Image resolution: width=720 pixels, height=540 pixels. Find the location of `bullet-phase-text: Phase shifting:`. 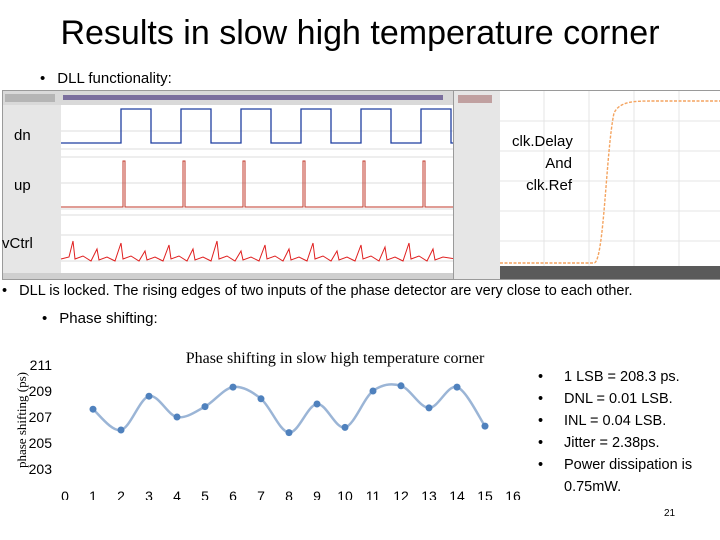

bullet-phase-text: Phase shifting: is located at coordinates (108, 318).